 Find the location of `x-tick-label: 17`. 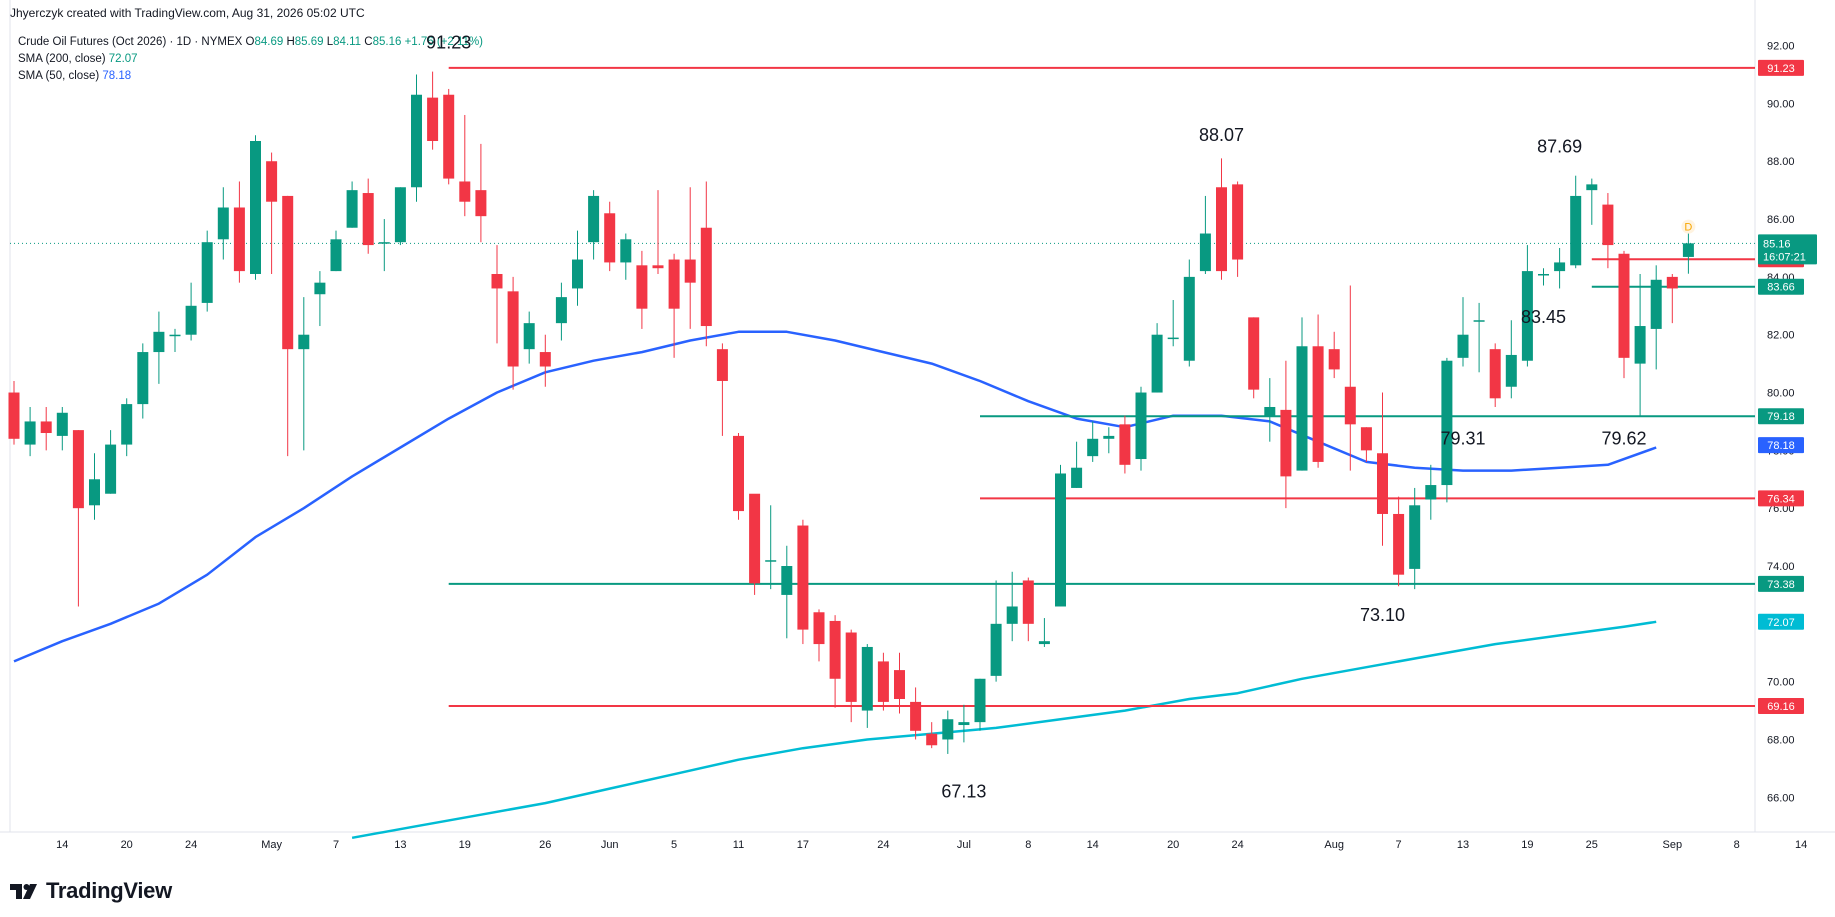

x-tick-label: 17 is located at coordinates (803, 845).